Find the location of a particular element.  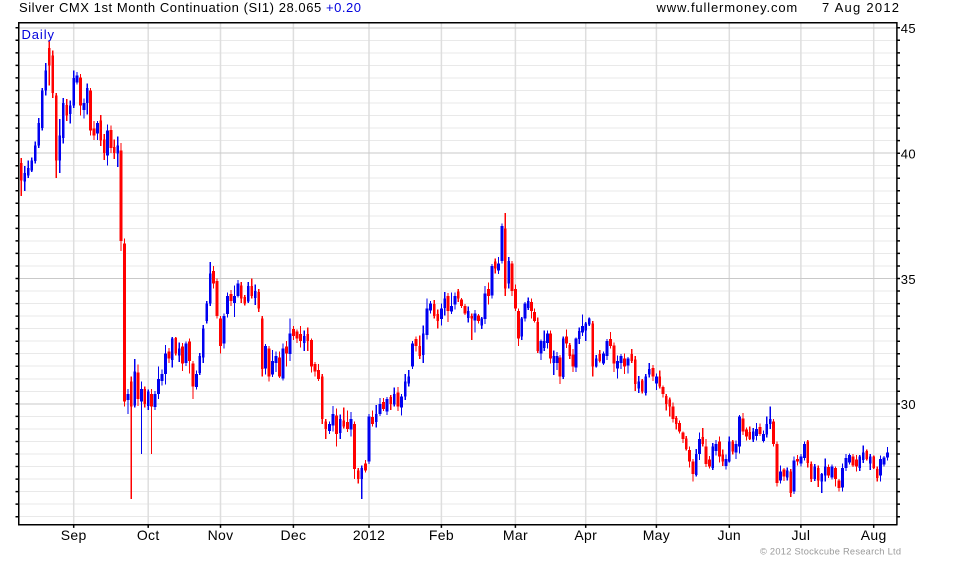

svg-text: www.fullermoney.com is located at coordinates (727, 7).